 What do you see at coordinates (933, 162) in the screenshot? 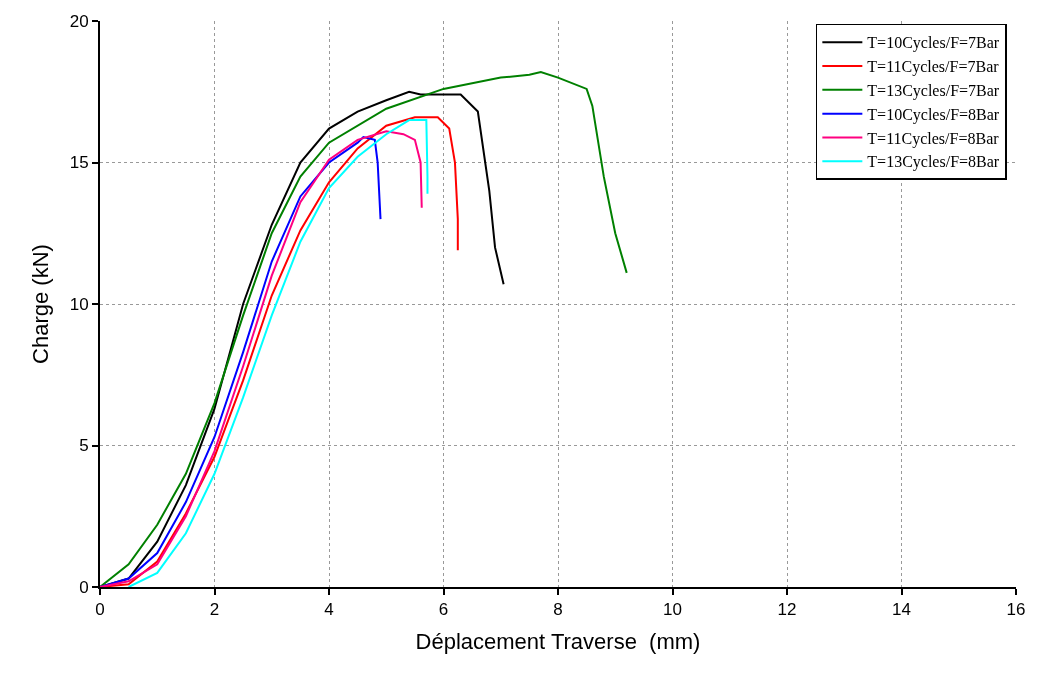
I see `legend-label: T=13Cycles/F=8Bar` at bounding box center [933, 162].